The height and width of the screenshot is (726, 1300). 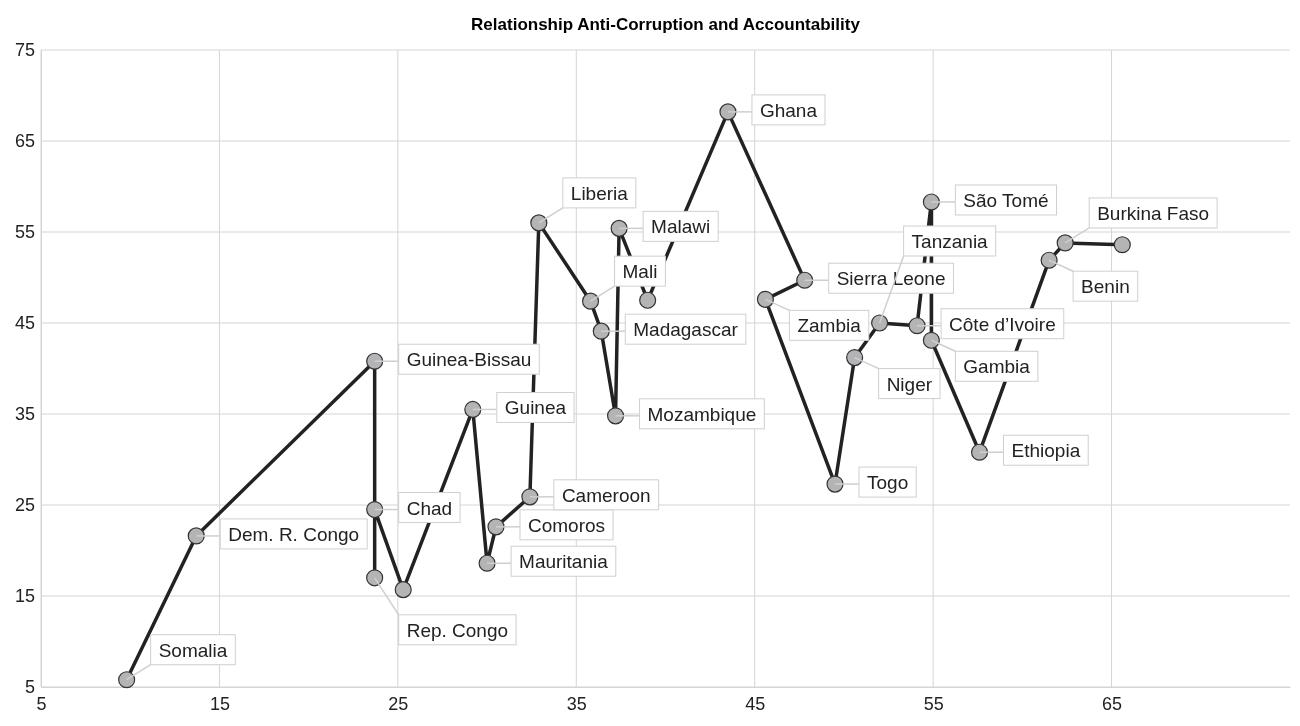 I want to click on annotation: Mozambique, so click(x=702, y=414).